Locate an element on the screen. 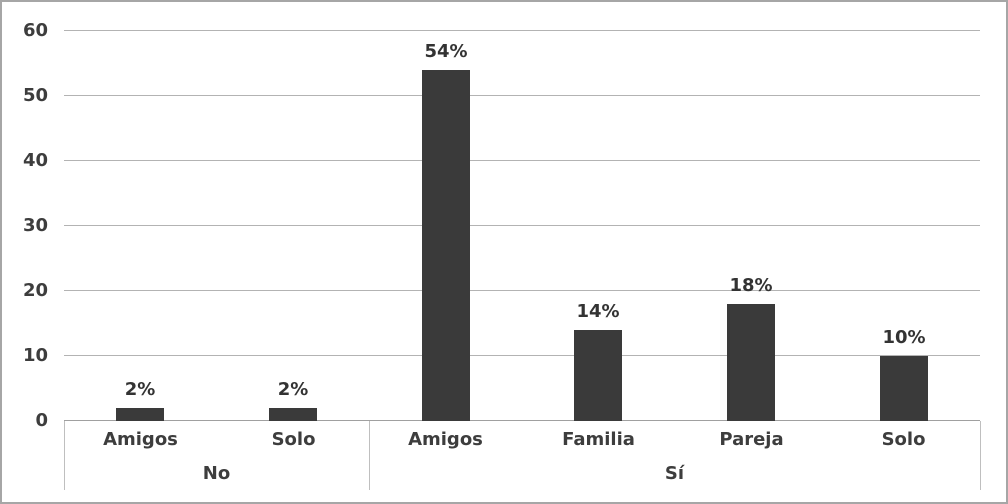  x-axis-line is located at coordinates (522, 420).